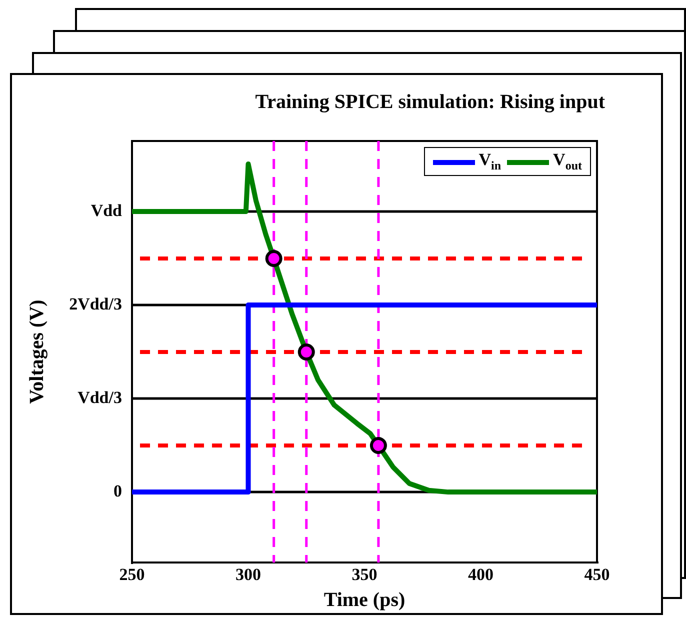 The height and width of the screenshot is (621, 686). I want to click on x-tick-label: 350, so click(365, 574).